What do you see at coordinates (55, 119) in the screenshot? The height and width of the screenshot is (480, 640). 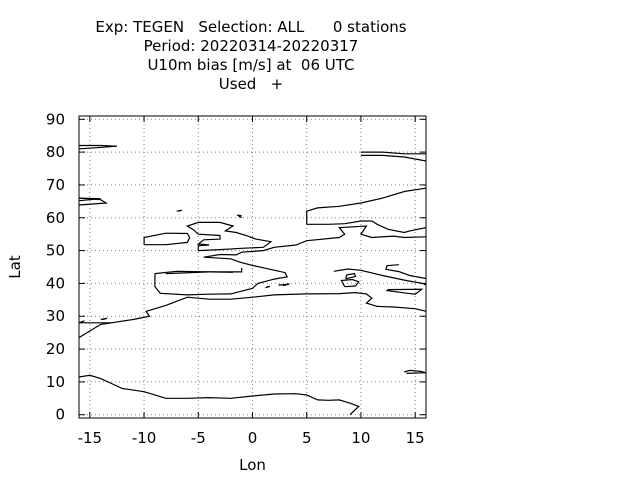 I see `y-tick-label: 90` at bounding box center [55, 119].